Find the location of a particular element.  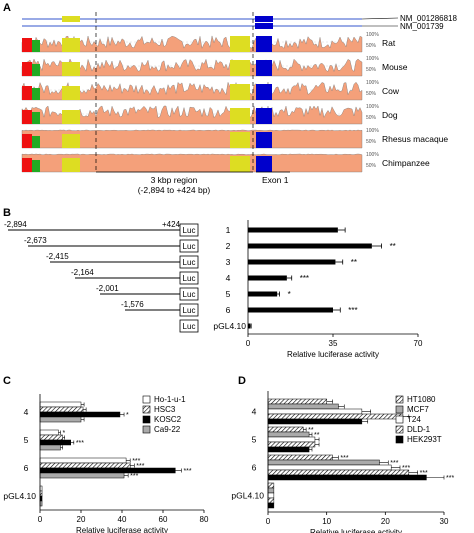

x-axis-label: Relative luciferase activity is located at coordinates (333, 354).